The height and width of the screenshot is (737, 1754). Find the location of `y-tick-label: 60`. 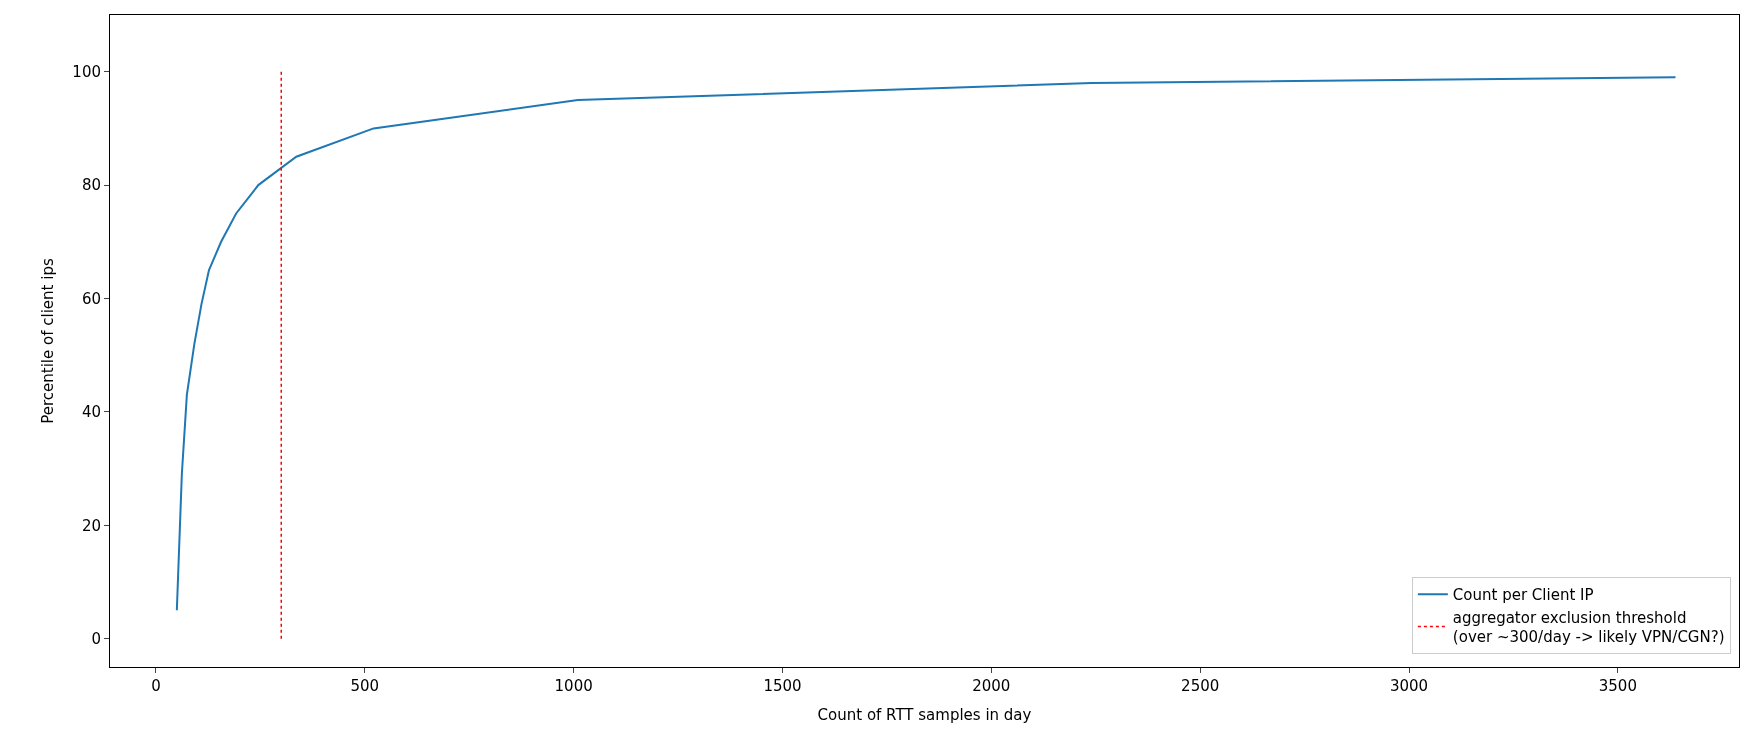

y-tick-label: 60 is located at coordinates (91, 298).